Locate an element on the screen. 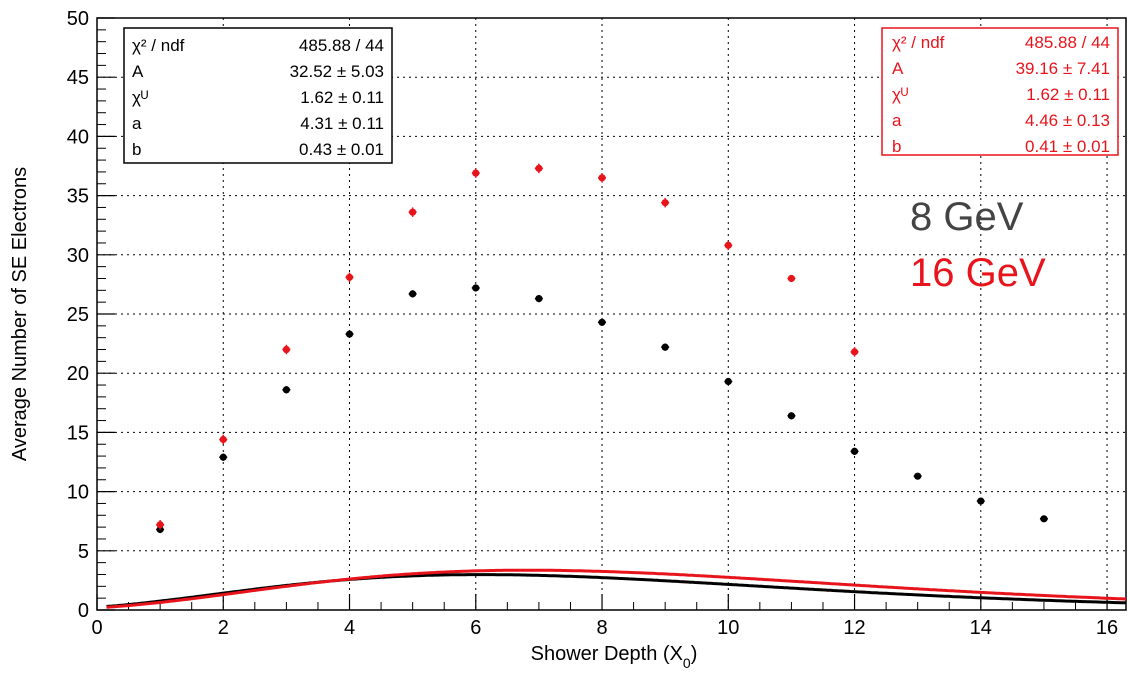  stats-label-16gev: A is located at coordinates (898, 68).